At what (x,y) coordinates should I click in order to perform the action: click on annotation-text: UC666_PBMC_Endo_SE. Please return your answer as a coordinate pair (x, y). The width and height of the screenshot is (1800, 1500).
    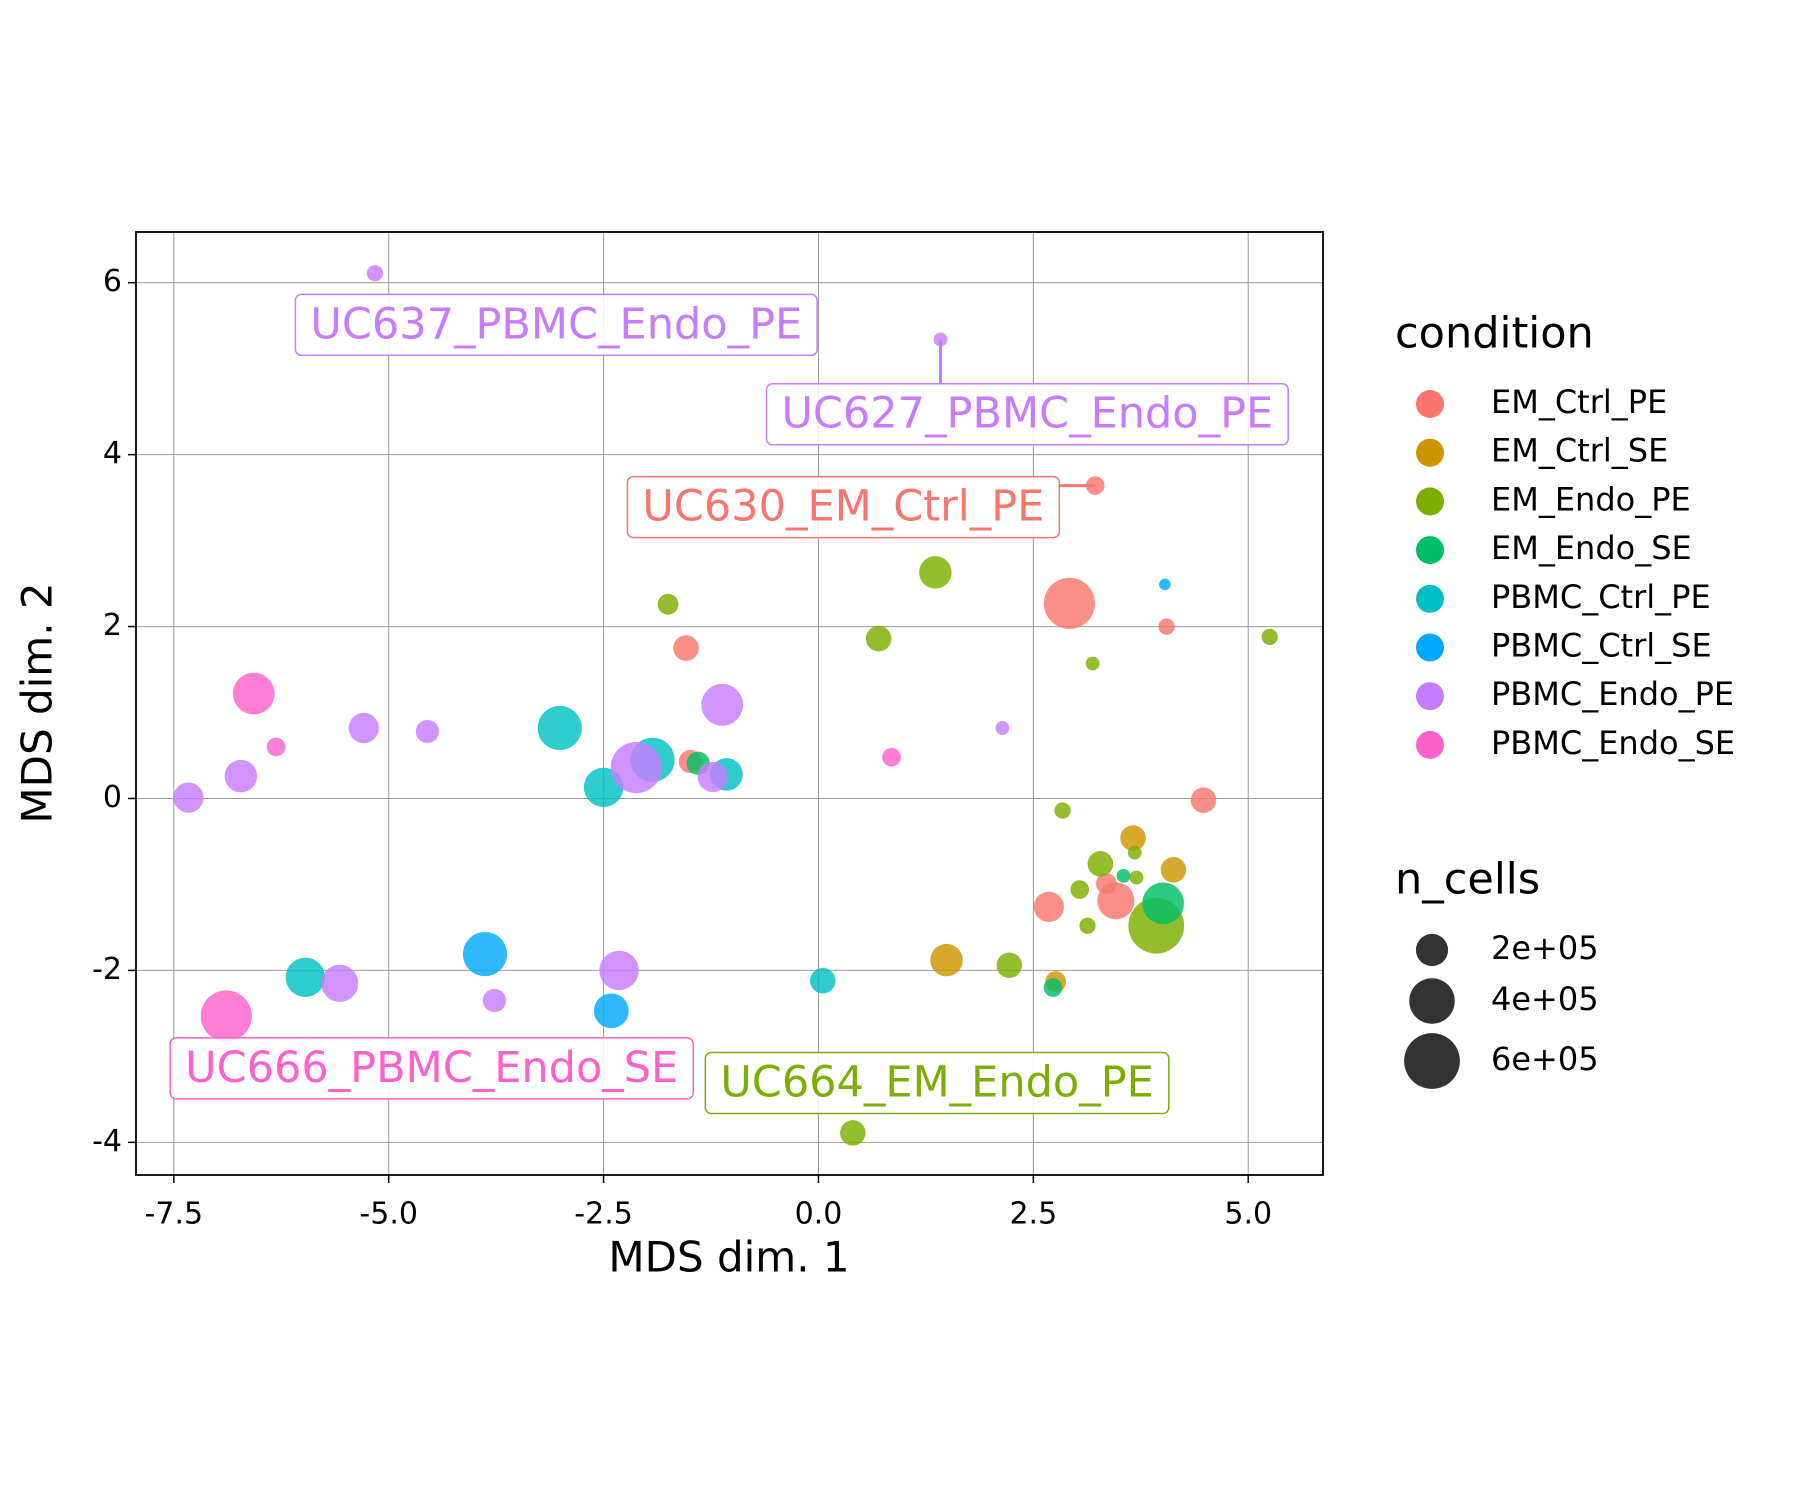
    Looking at the image, I should click on (431, 1068).